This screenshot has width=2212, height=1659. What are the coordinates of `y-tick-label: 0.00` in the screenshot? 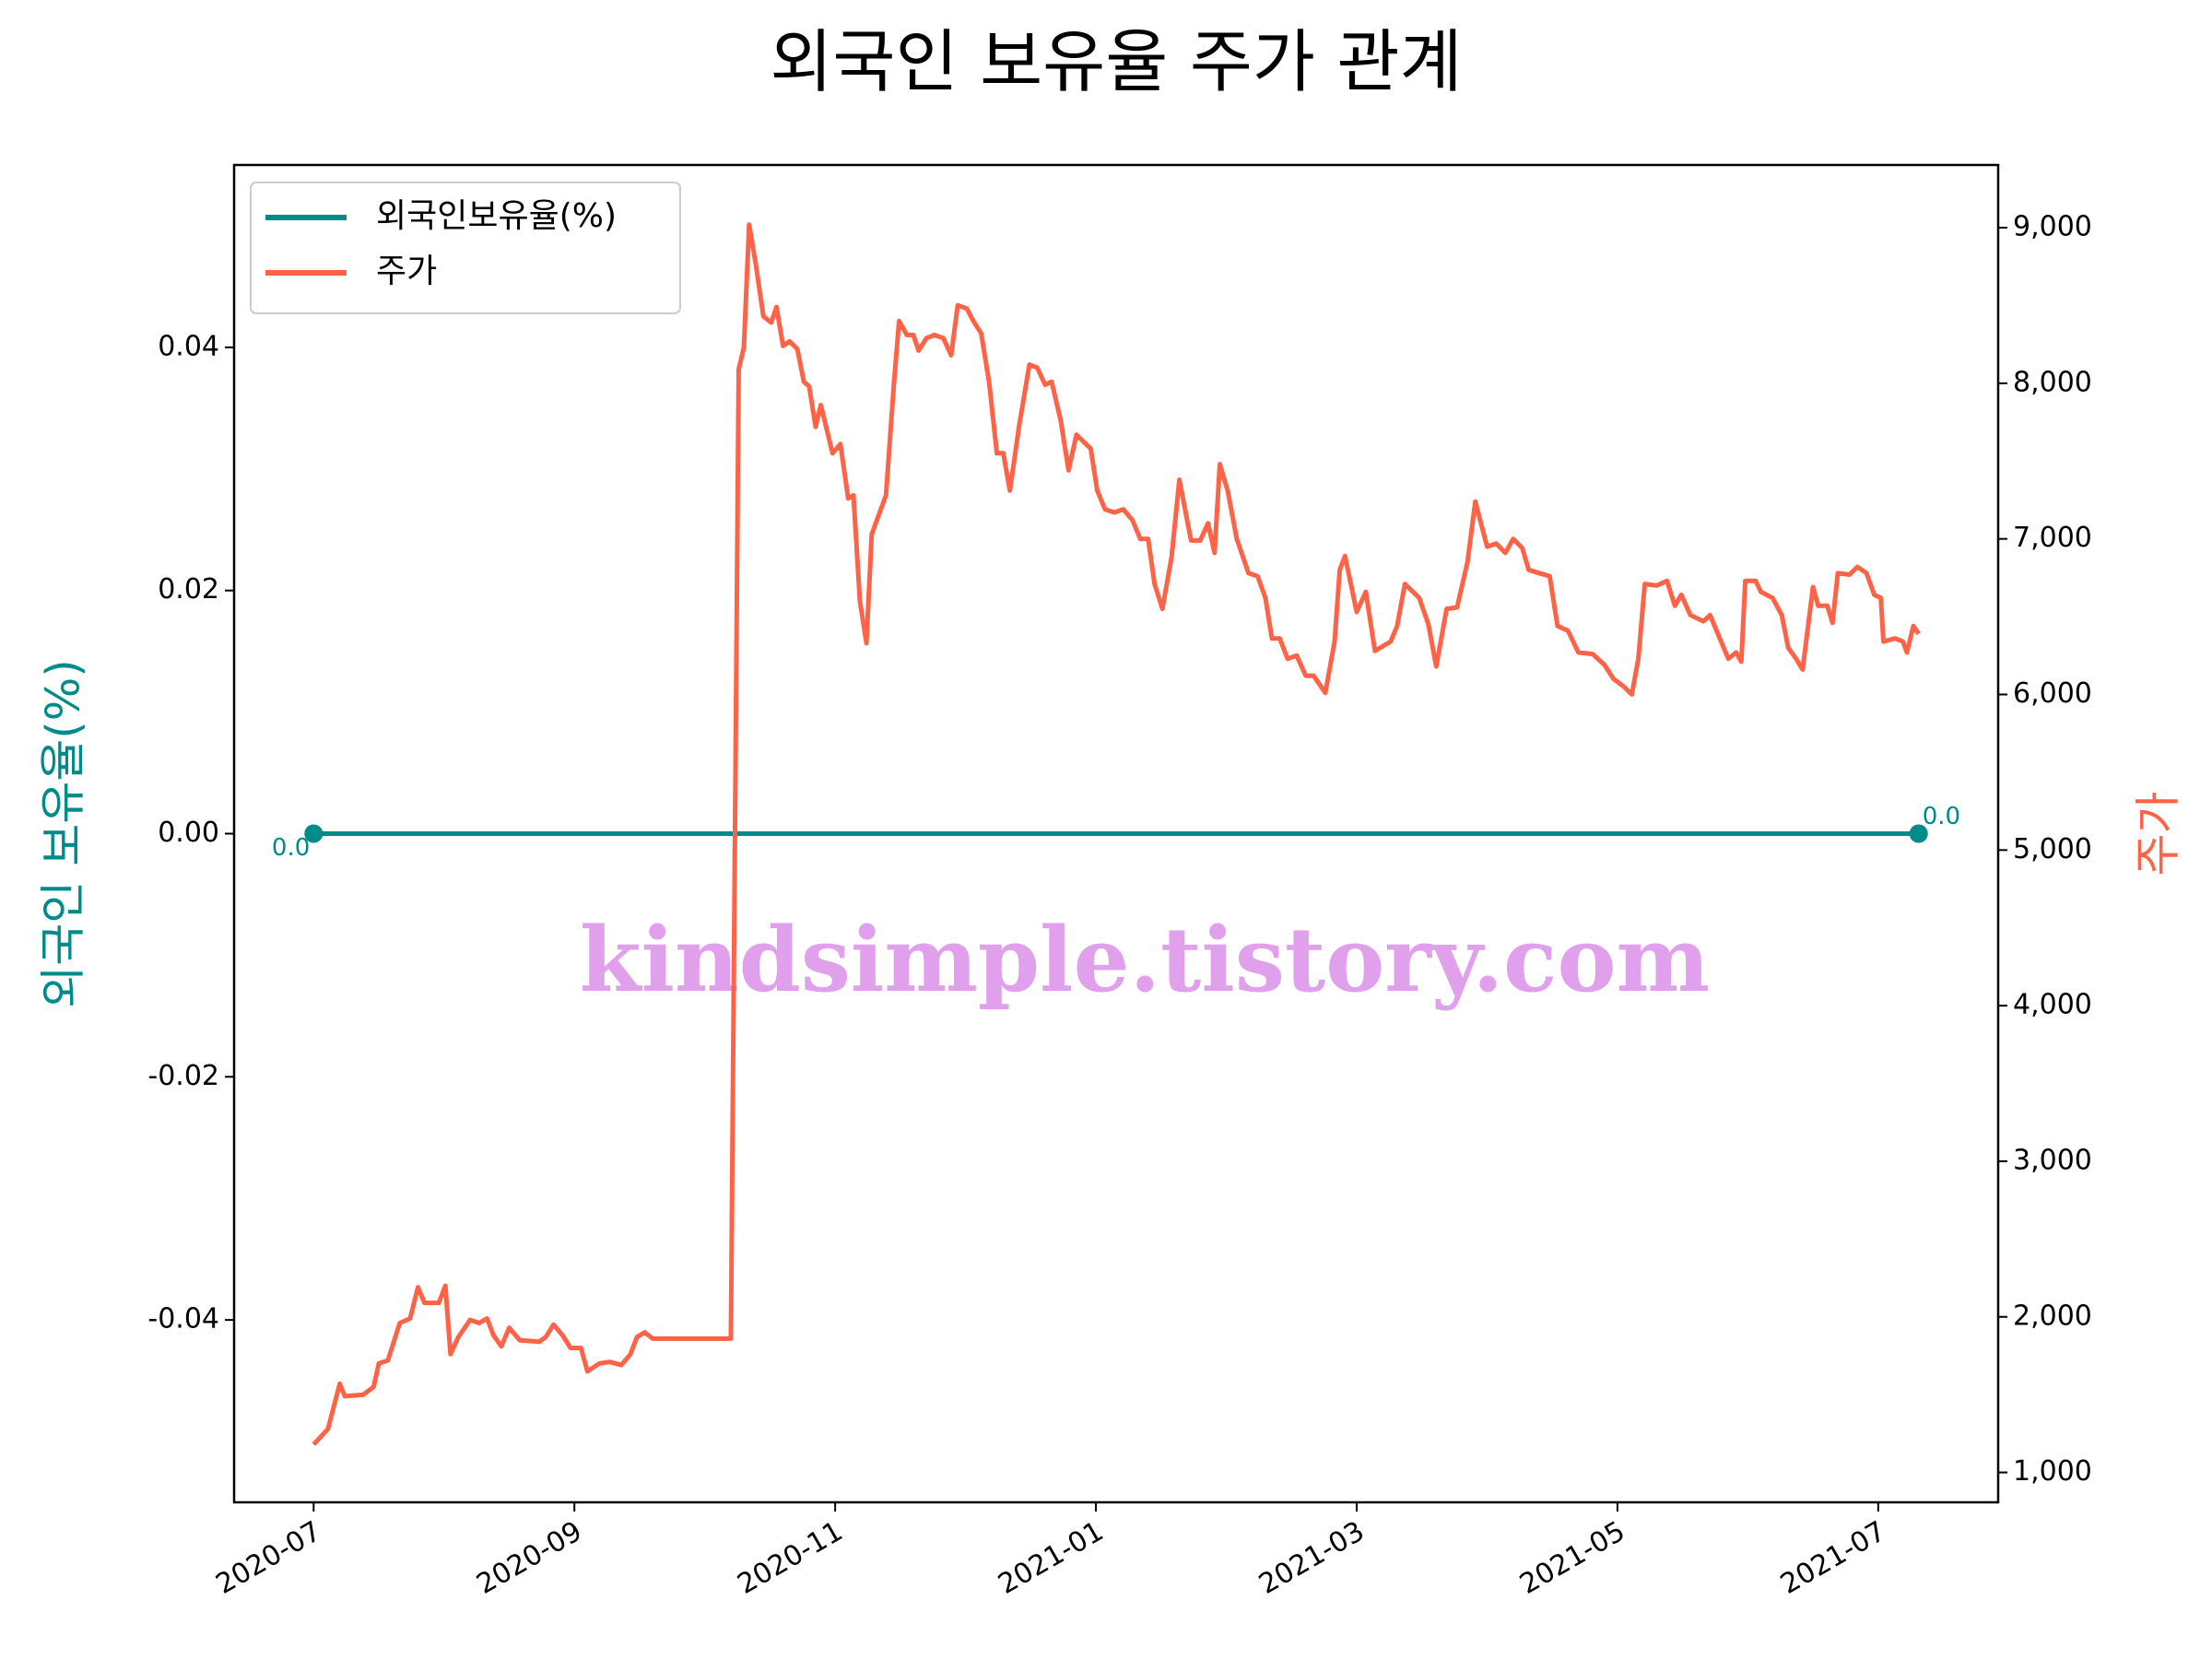 It's located at (188, 833).